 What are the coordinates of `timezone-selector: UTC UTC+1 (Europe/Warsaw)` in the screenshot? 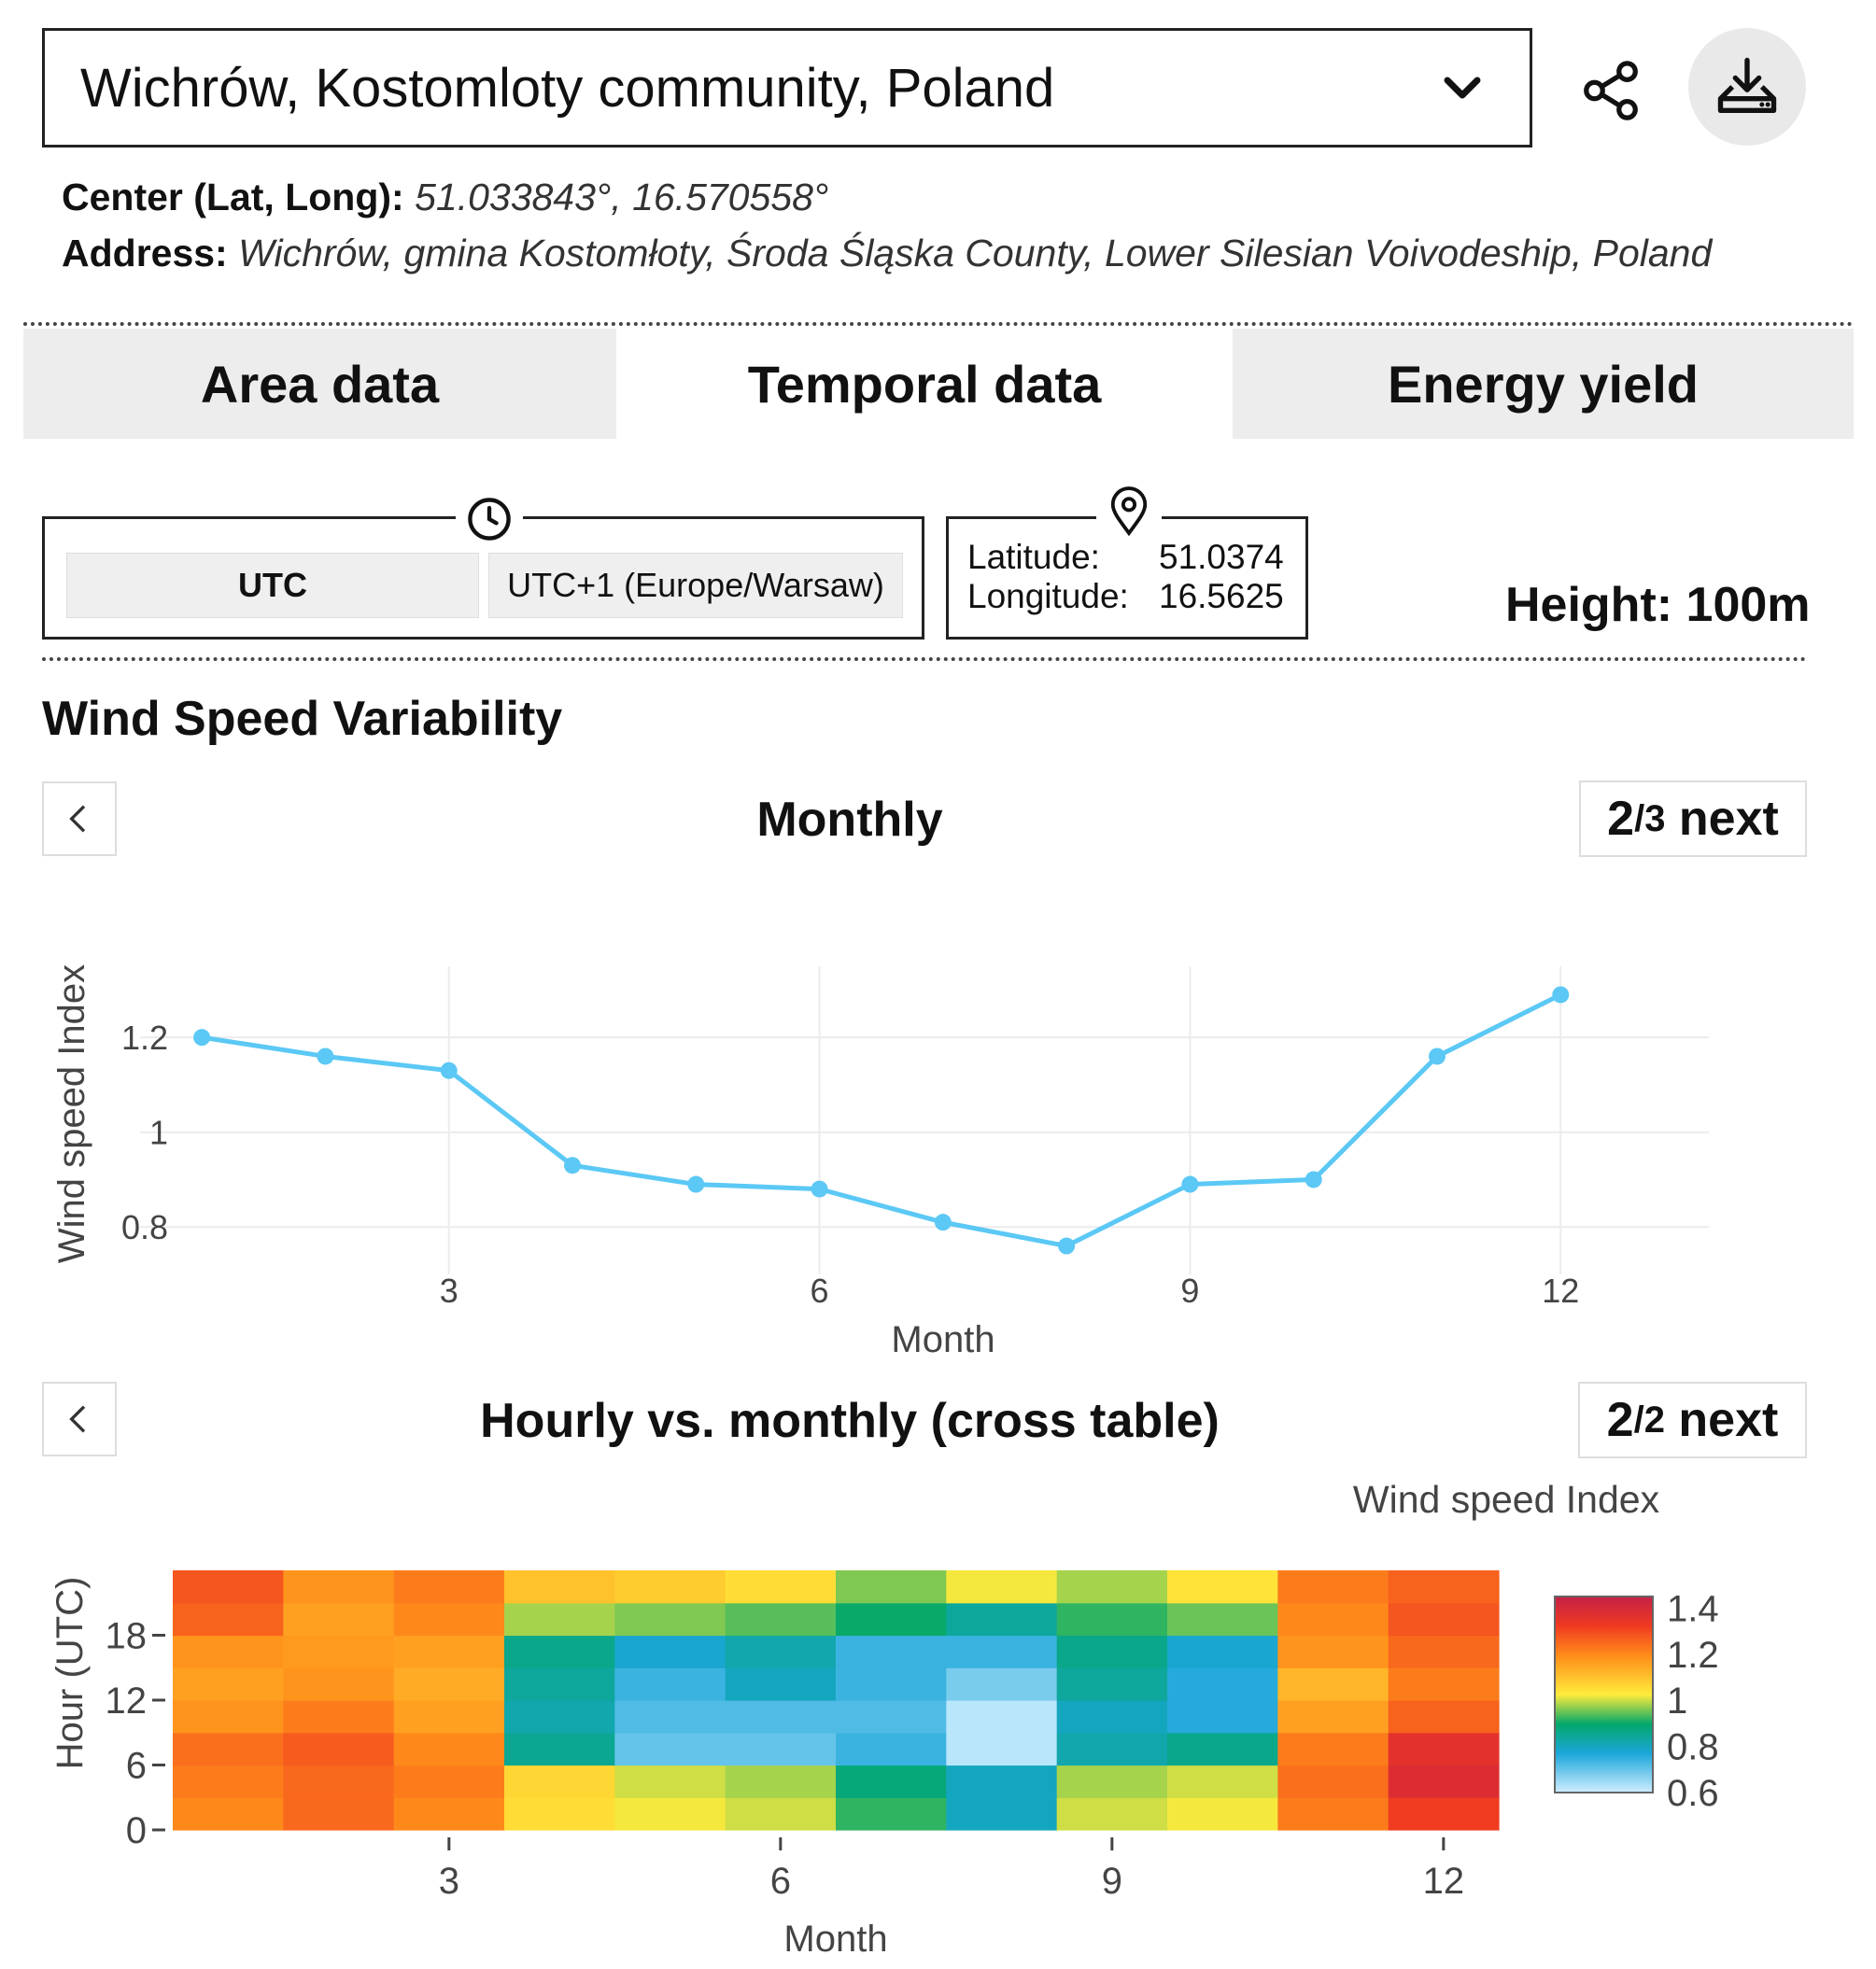 It's located at (483, 566).